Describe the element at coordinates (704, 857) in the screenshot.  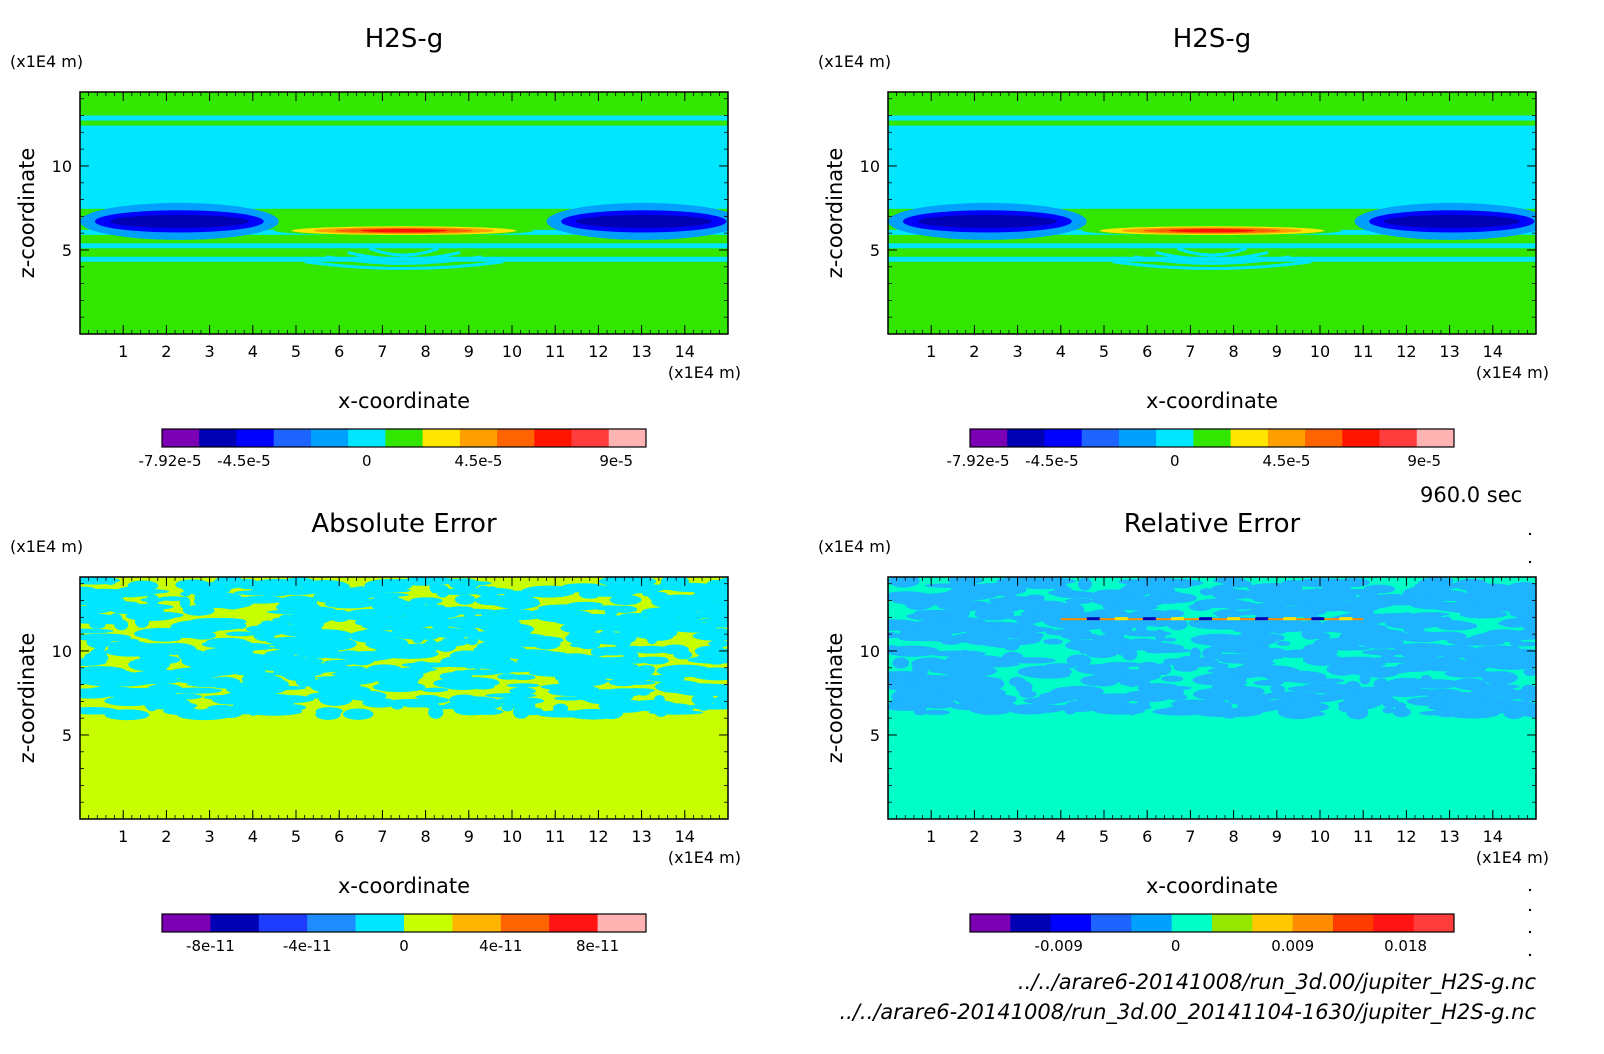
I see `x-unit-label: (x1E4 m)` at that location.